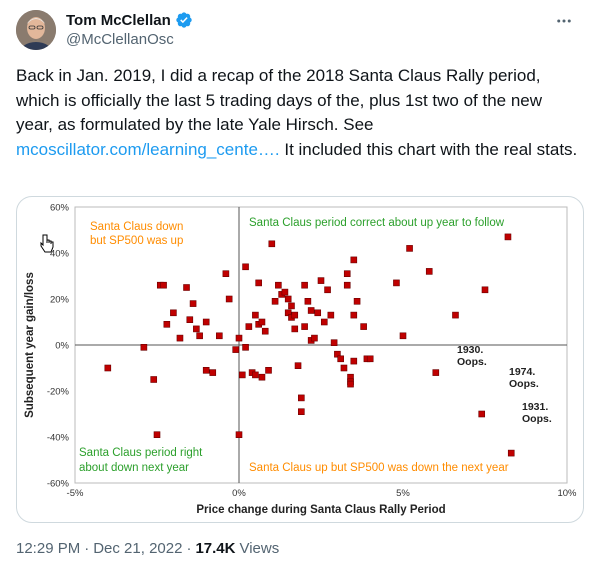 The width and height of the screenshot is (598, 566). I want to click on avatar, so click(36, 30).